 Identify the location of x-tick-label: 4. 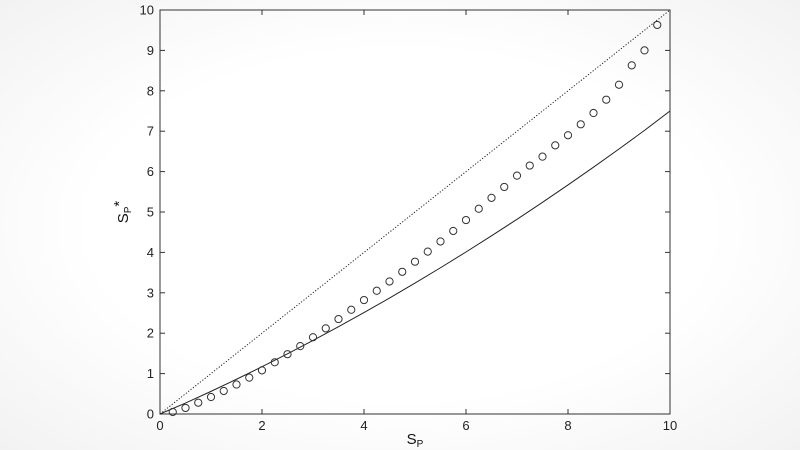
(363, 425).